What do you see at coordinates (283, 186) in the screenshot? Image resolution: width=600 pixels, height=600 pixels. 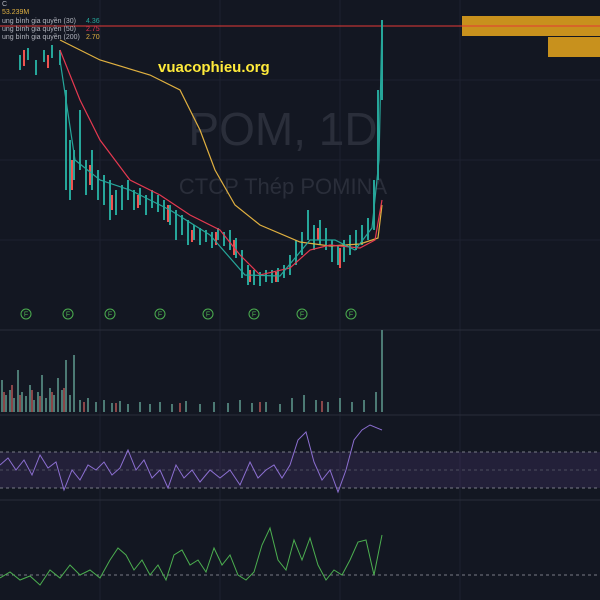 I see `watermark-company: CTCP Thép POMINA` at bounding box center [283, 186].